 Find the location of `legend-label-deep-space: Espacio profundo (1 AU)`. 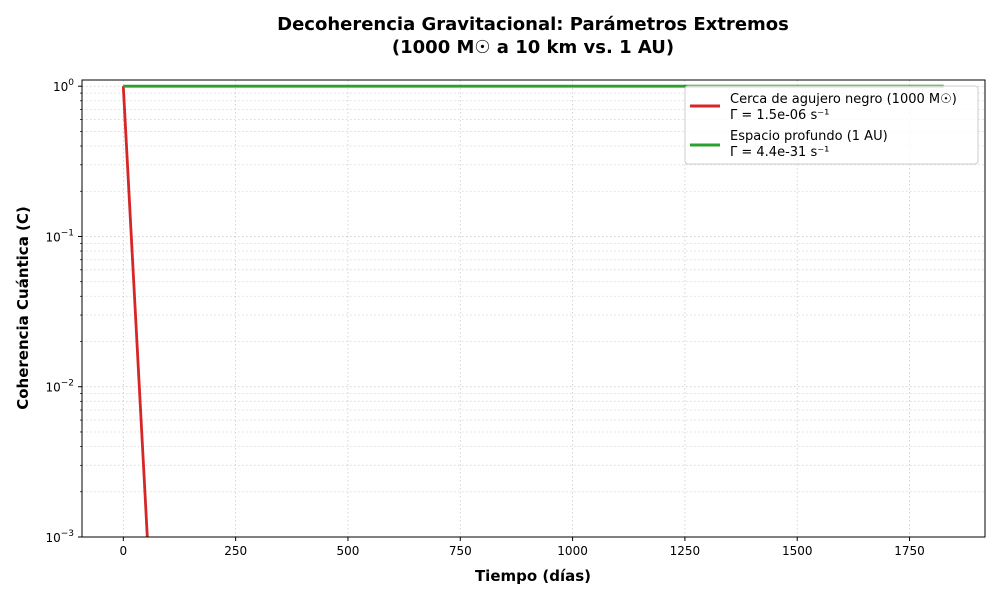

legend-label-deep-space: Espacio profundo (1 AU) is located at coordinates (809, 136).